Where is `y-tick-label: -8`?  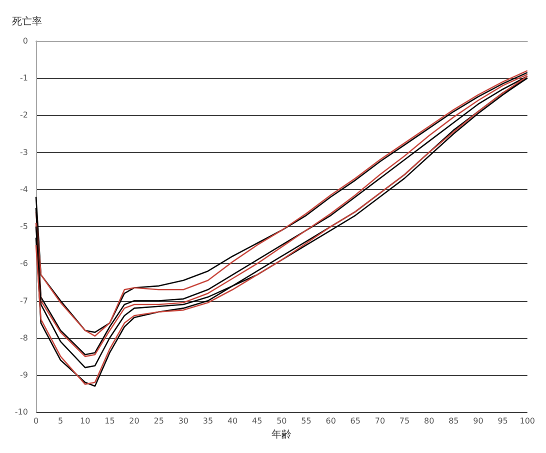
y-tick-label: -8 is located at coordinates (24, 337).